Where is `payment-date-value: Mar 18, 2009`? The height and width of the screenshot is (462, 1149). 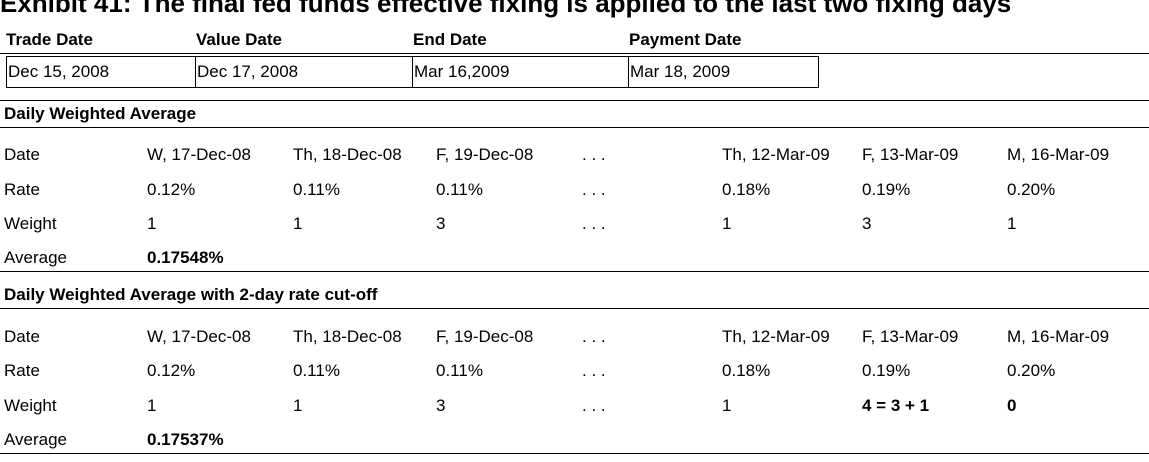
payment-date-value: Mar 18, 2009 is located at coordinates (723, 72).